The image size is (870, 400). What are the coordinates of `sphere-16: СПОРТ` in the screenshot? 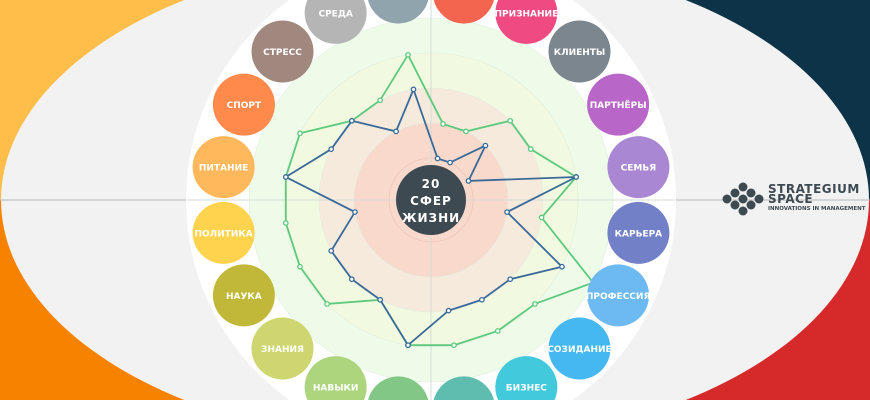 It's located at (243, 104).